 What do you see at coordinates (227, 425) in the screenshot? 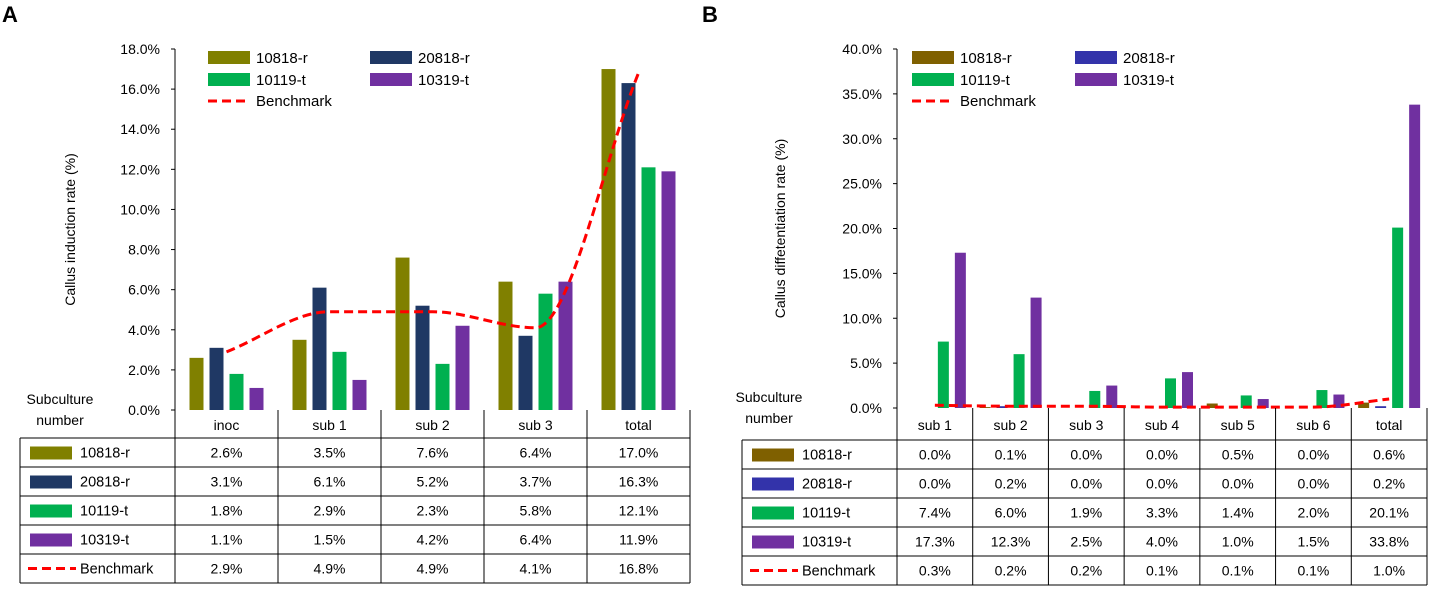
I see `table-header-inoc: inoc` at bounding box center [227, 425].